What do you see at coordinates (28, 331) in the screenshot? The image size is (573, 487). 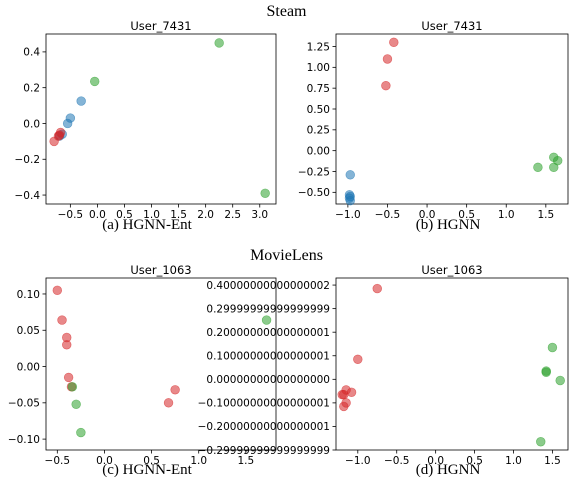 I see `y-tick-label: 0.05` at bounding box center [28, 331].